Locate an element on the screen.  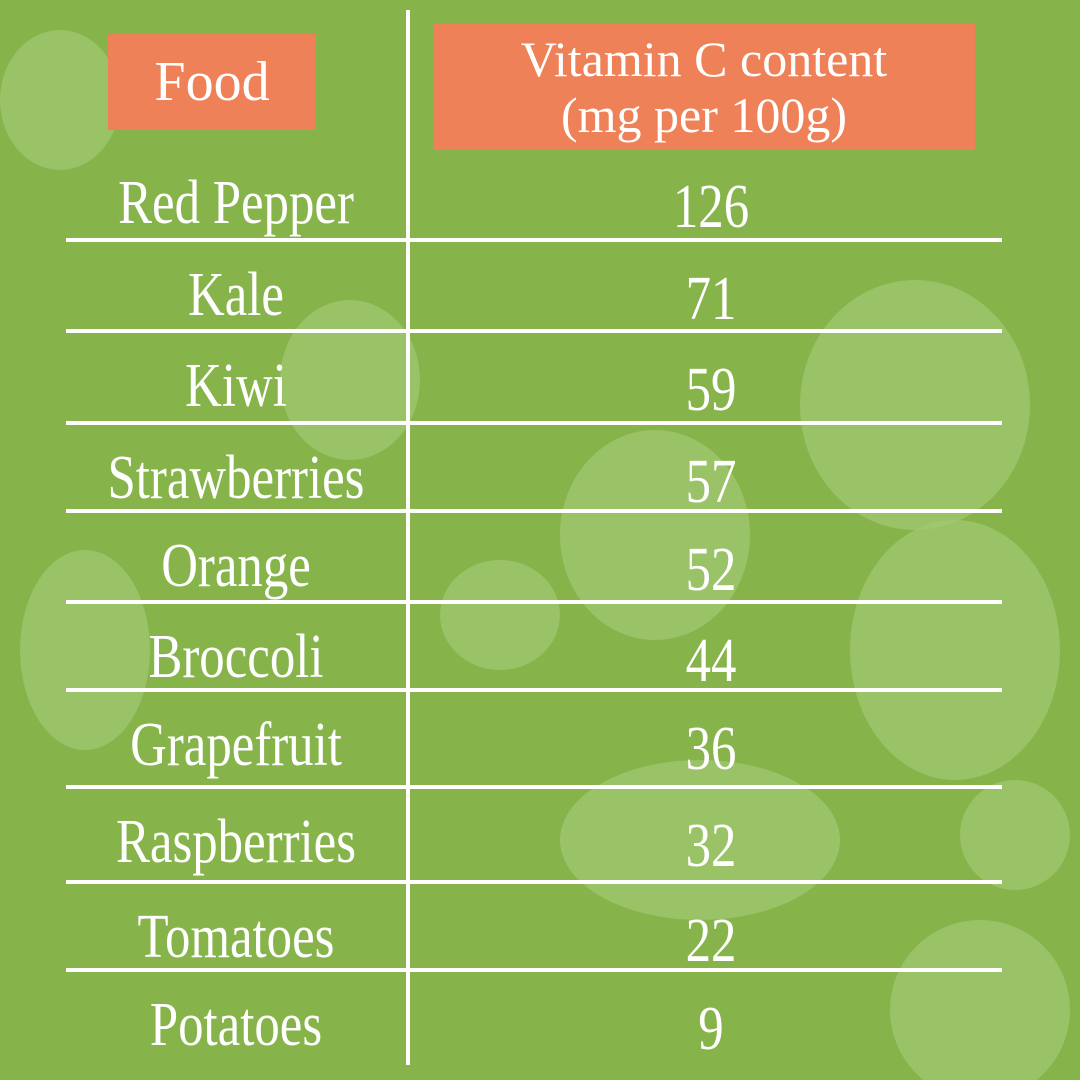
table-row: Broccoli 44 is located at coordinates (534, 649).